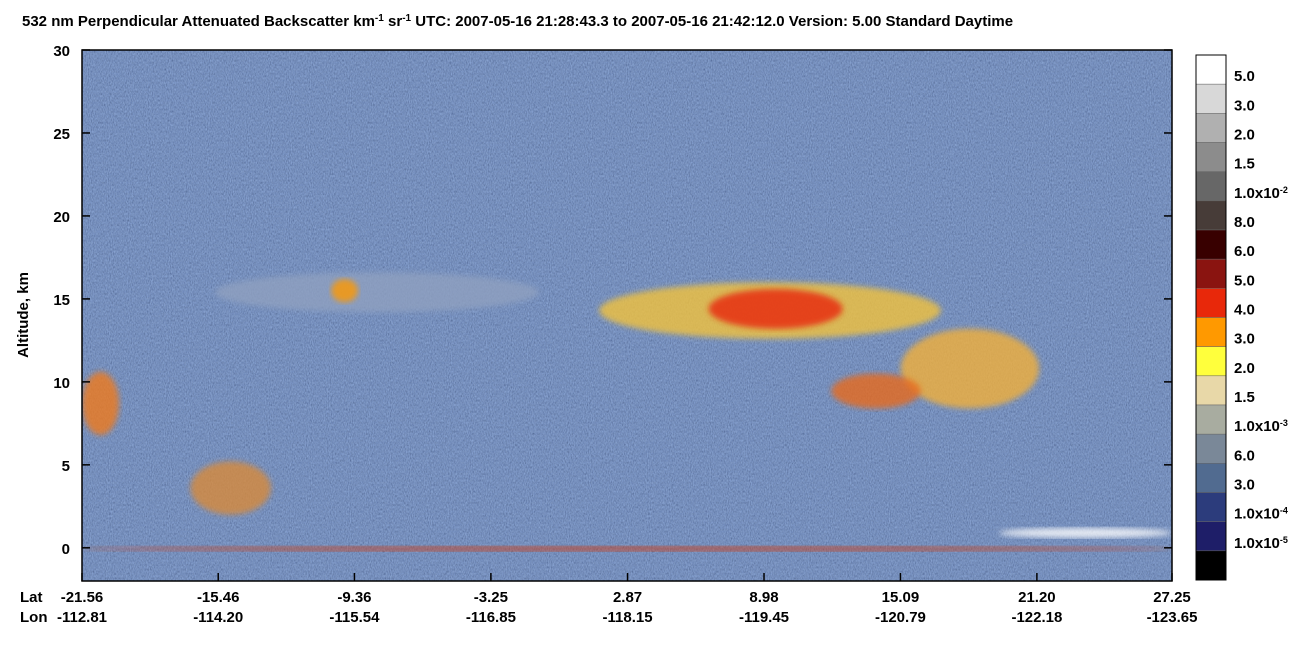 This screenshot has height=667, width=1300. I want to click on x-row-label: Lon, so click(34, 617).